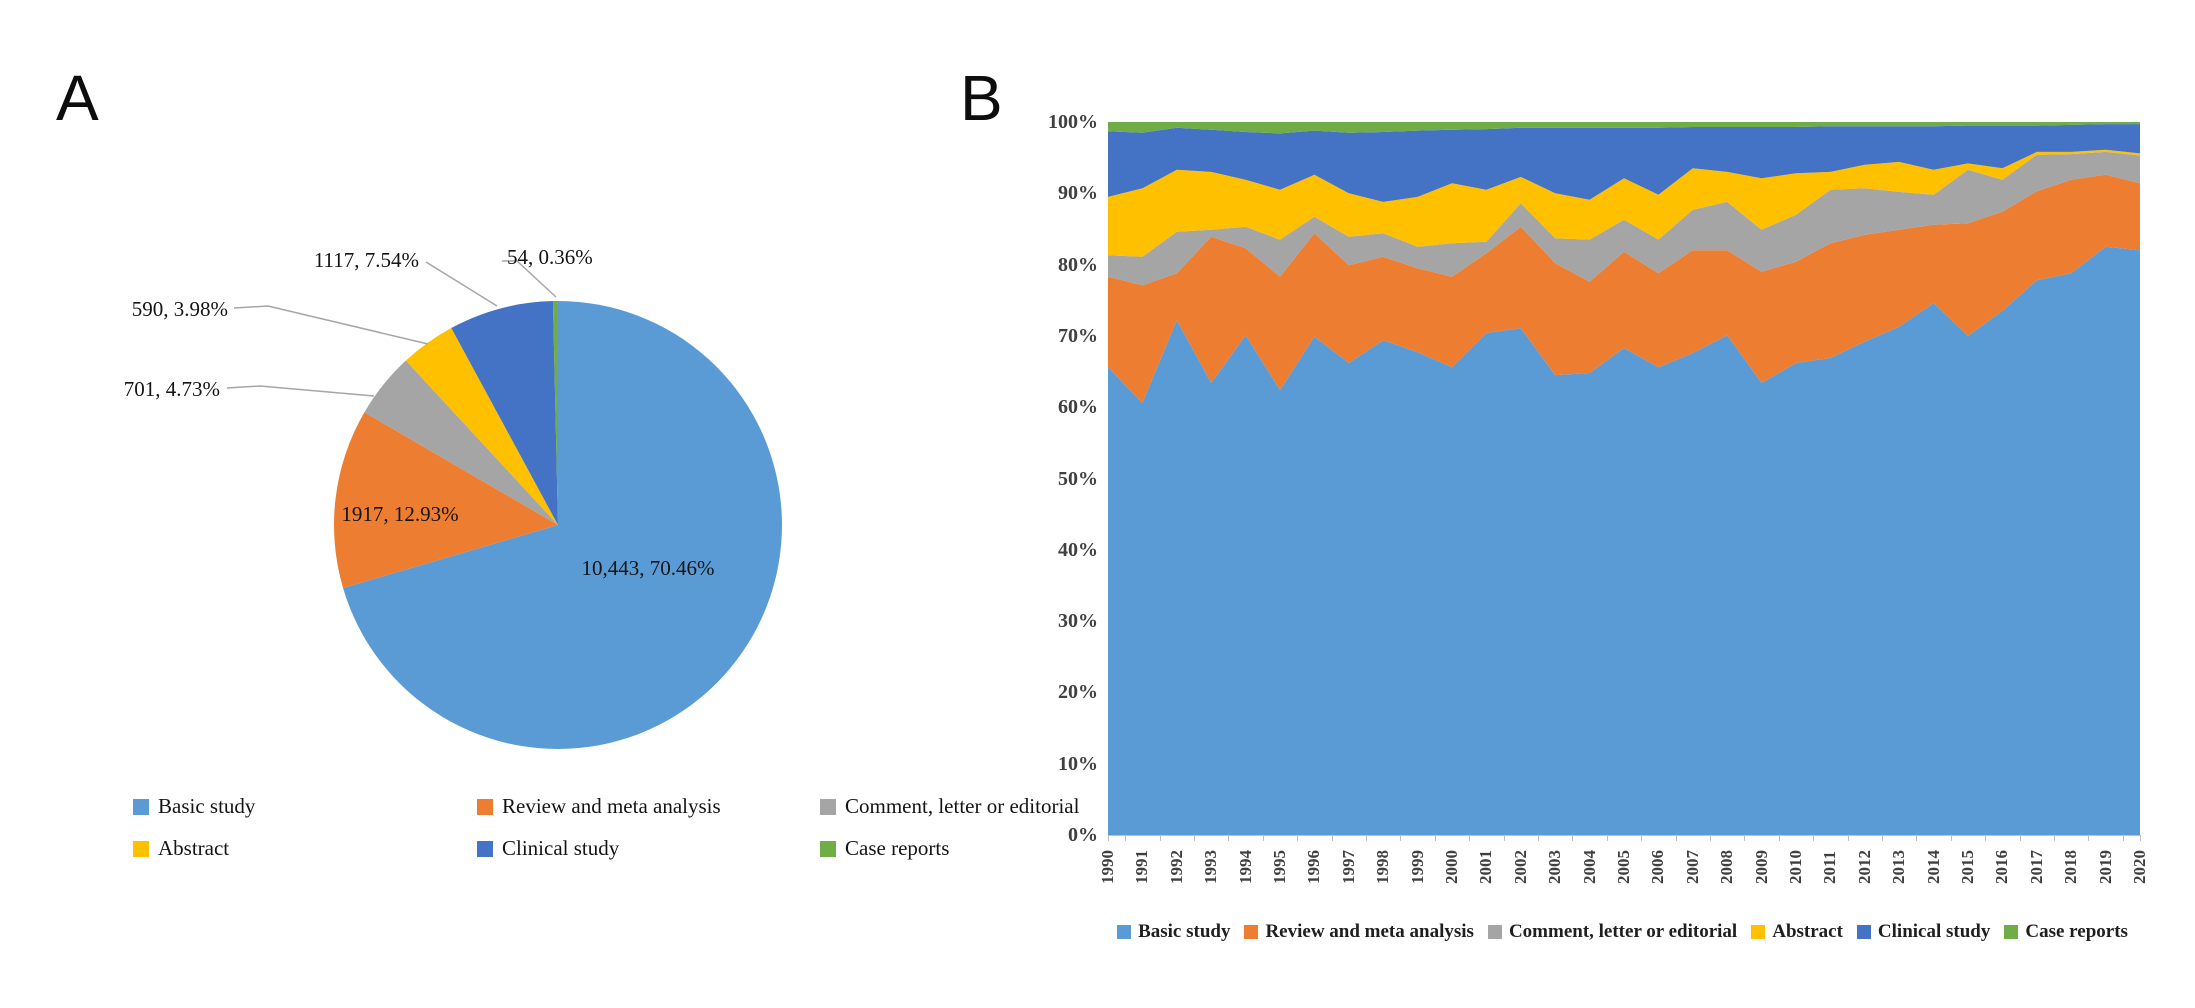  I want to click on x-tick-label: 2008, so click(1727, 867).